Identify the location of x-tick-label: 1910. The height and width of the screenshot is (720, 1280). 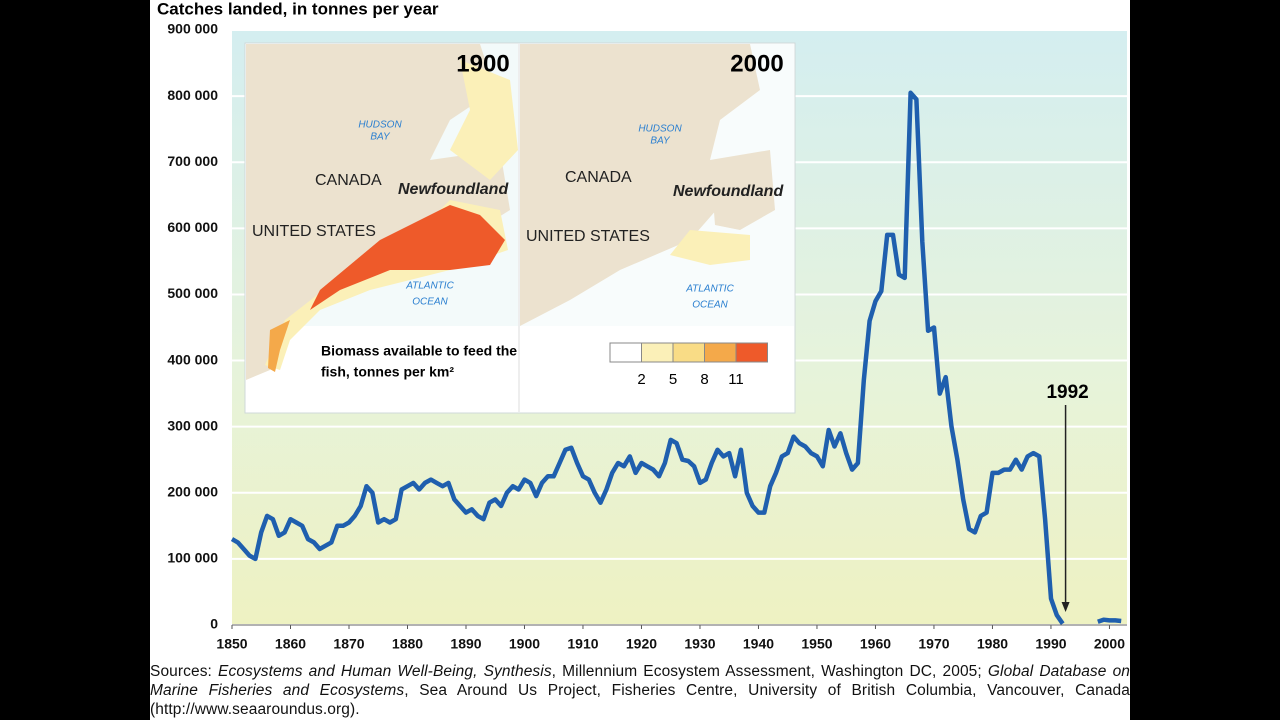
(582, 644).